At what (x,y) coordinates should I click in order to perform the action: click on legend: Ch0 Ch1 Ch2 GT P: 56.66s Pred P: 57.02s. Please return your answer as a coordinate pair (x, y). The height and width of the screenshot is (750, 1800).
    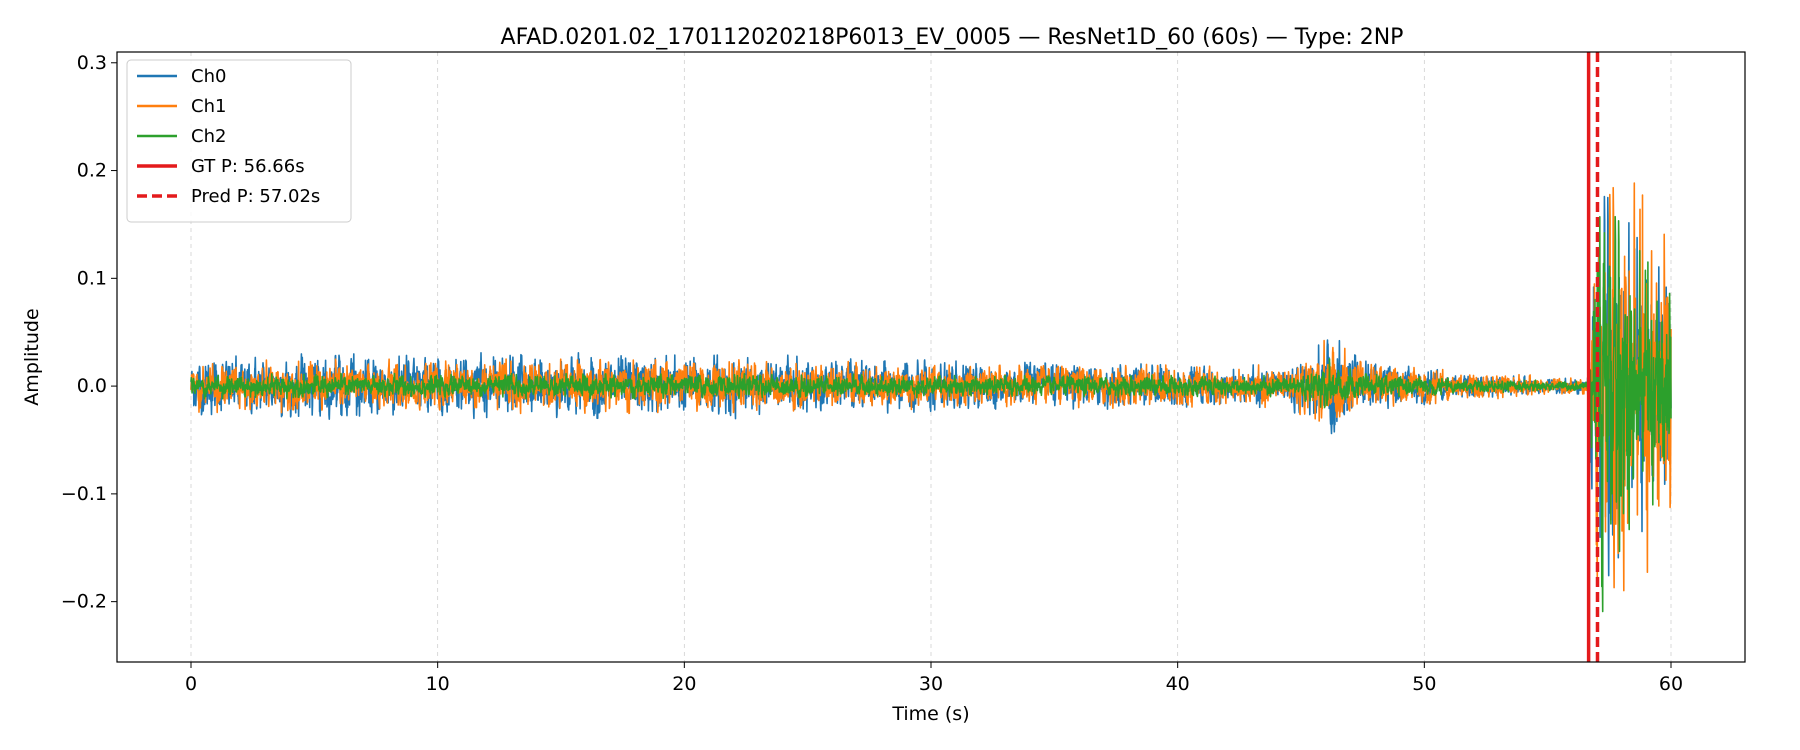
    Looking at the image, I should click on (239, 141).